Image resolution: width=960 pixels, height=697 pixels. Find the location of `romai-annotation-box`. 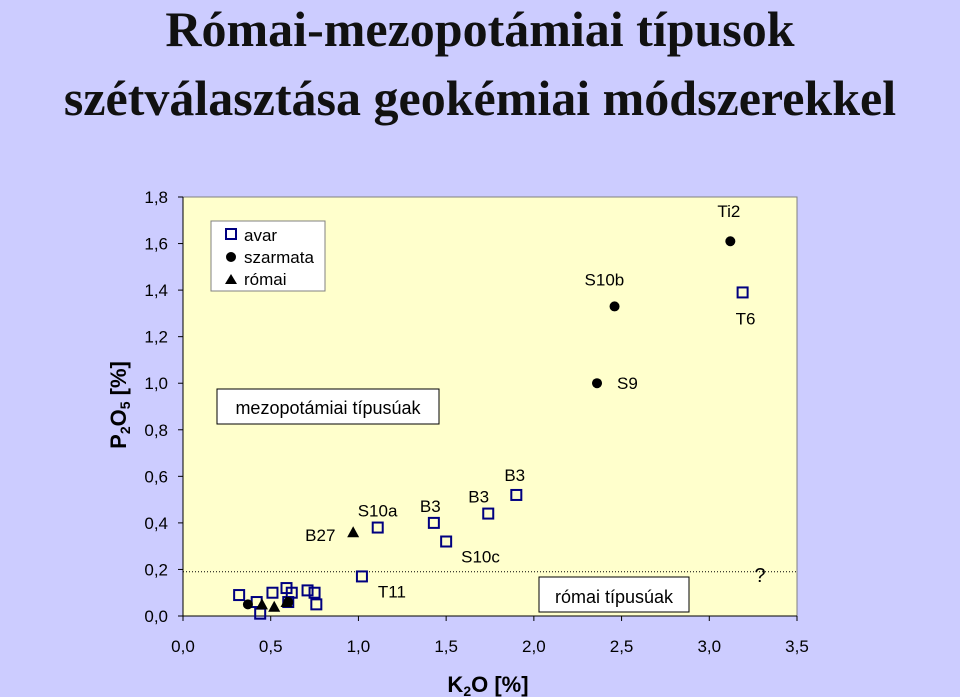

romai-annotation-box is located at coordinates (614, 594).